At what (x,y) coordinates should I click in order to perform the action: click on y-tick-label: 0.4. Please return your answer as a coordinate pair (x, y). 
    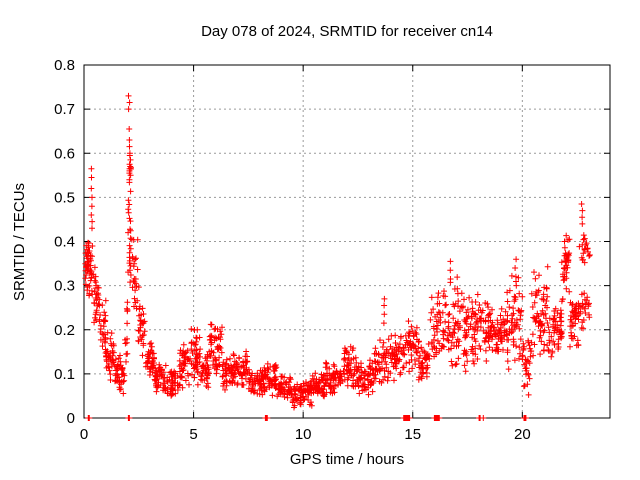
    Looking at the image, I should click on (64, 242).